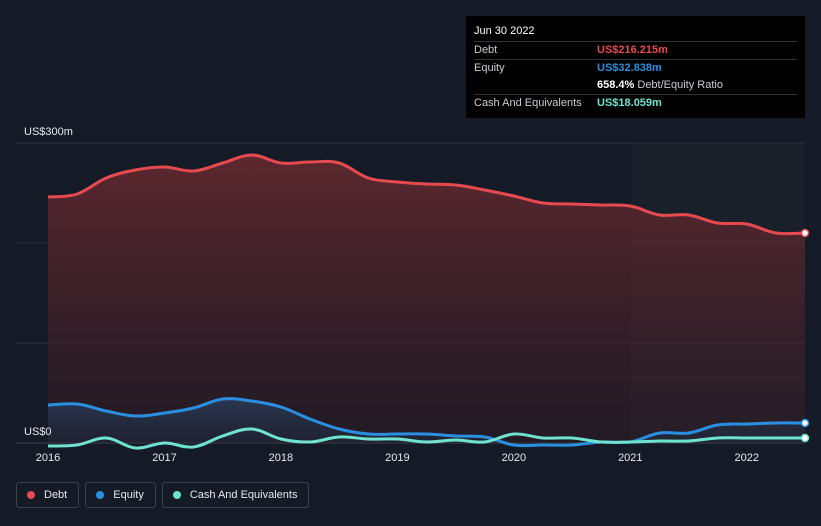 This screenshot has width=821, height=526. What do you see at coordinates (176, 495) in the screenshot?
I see `cash-dot-icon` at bounding box center [176, 495].